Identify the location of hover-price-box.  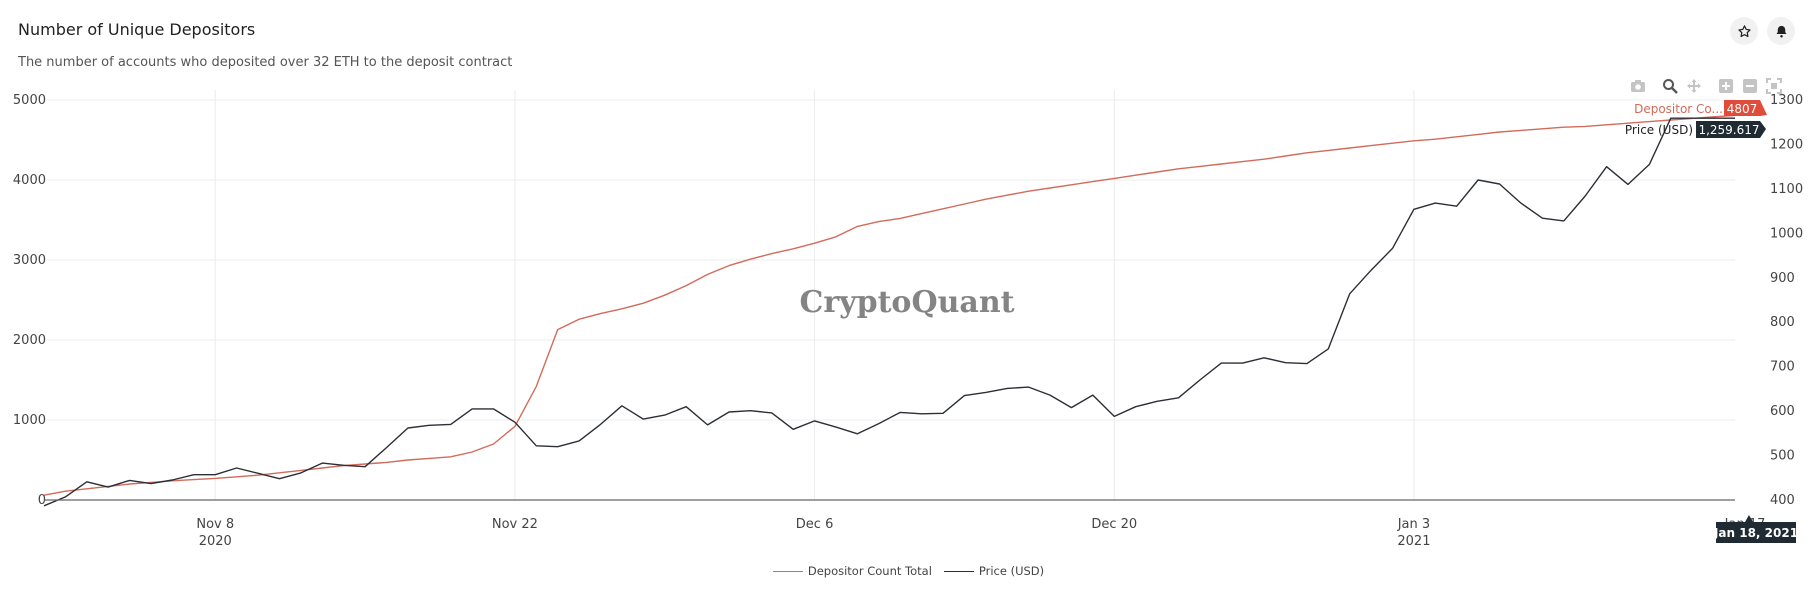
(1731, 129).